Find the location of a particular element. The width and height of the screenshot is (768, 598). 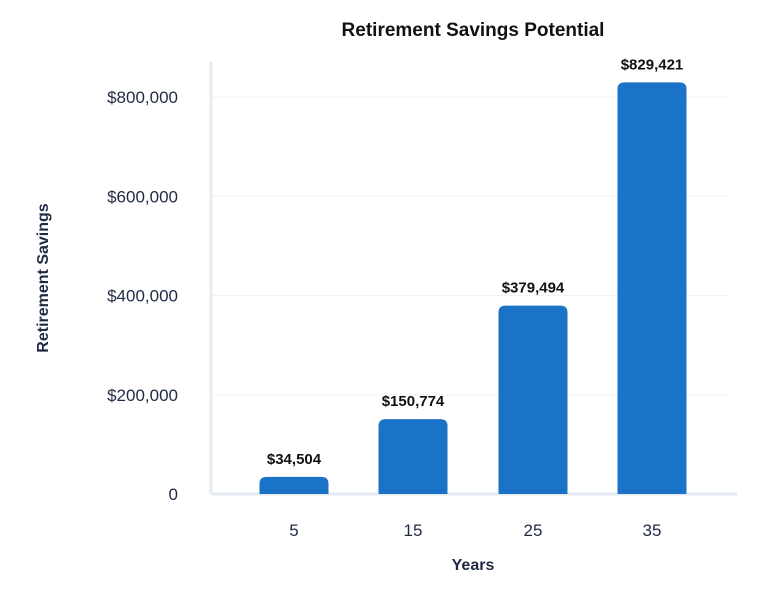

y-axis-label: Retirement Savings is located at coordinates (43, 277).